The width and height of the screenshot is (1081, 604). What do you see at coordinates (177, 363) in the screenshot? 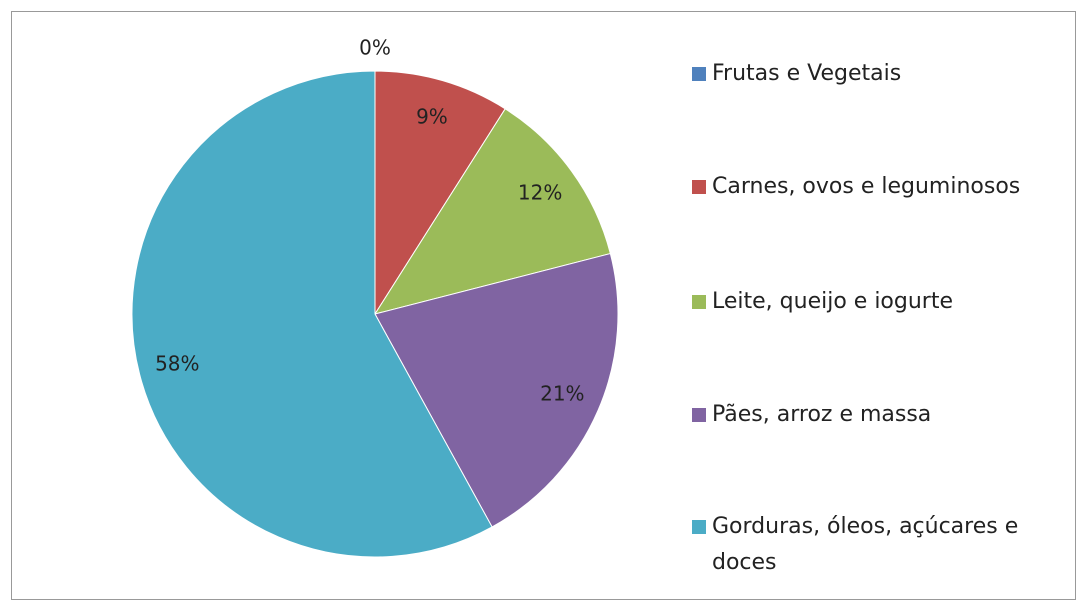
I see `data-label: 58%` at bounding box center [177, 363].